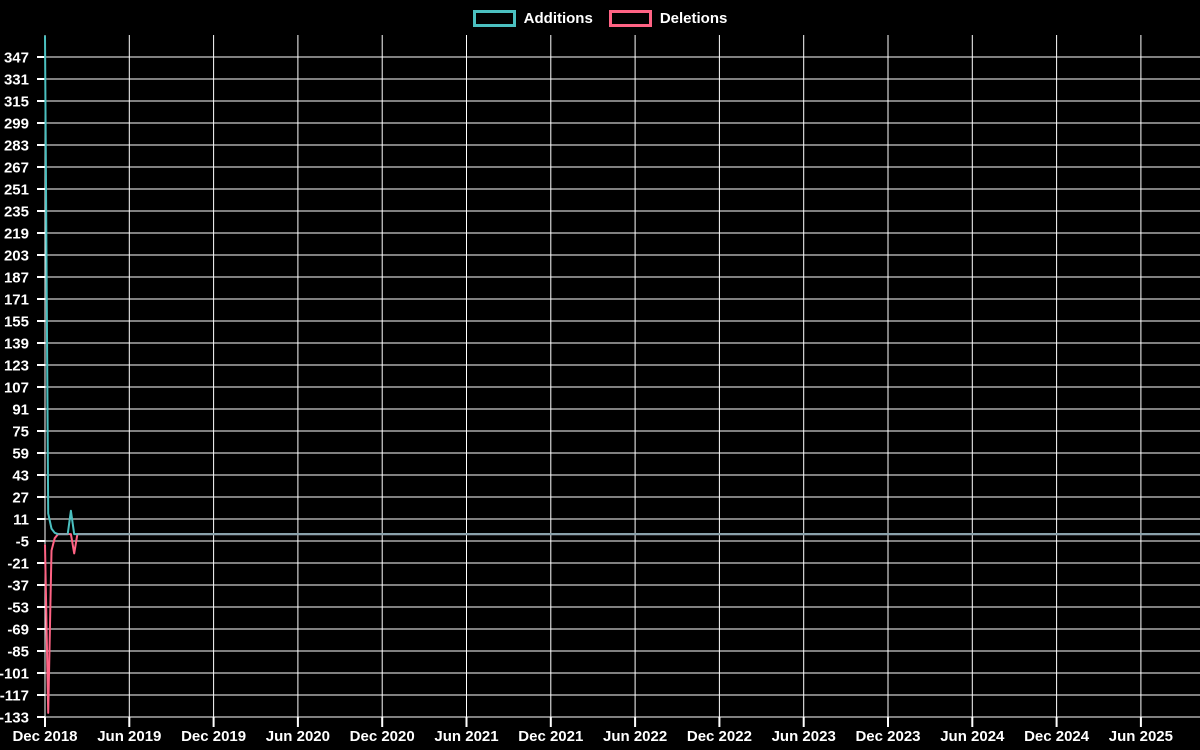  What do you see at coordinates (494, 18) in the screenshot?
I see `additions-swatch-icon` at bounding box center [494, 18].